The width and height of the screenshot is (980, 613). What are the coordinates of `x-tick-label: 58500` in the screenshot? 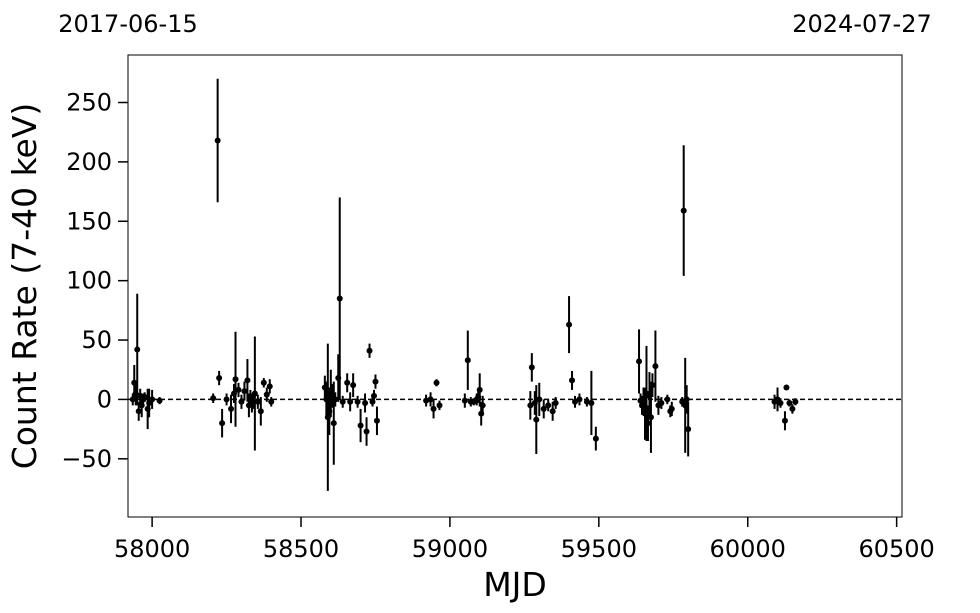 It's located at (301, 549).